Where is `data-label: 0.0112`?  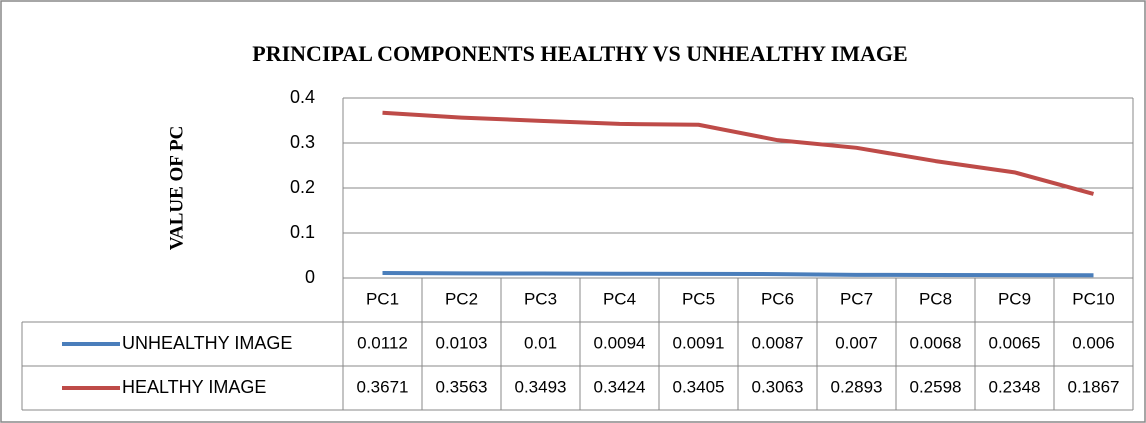 data-label: 0.0112 is located at coordinates (382, 342).